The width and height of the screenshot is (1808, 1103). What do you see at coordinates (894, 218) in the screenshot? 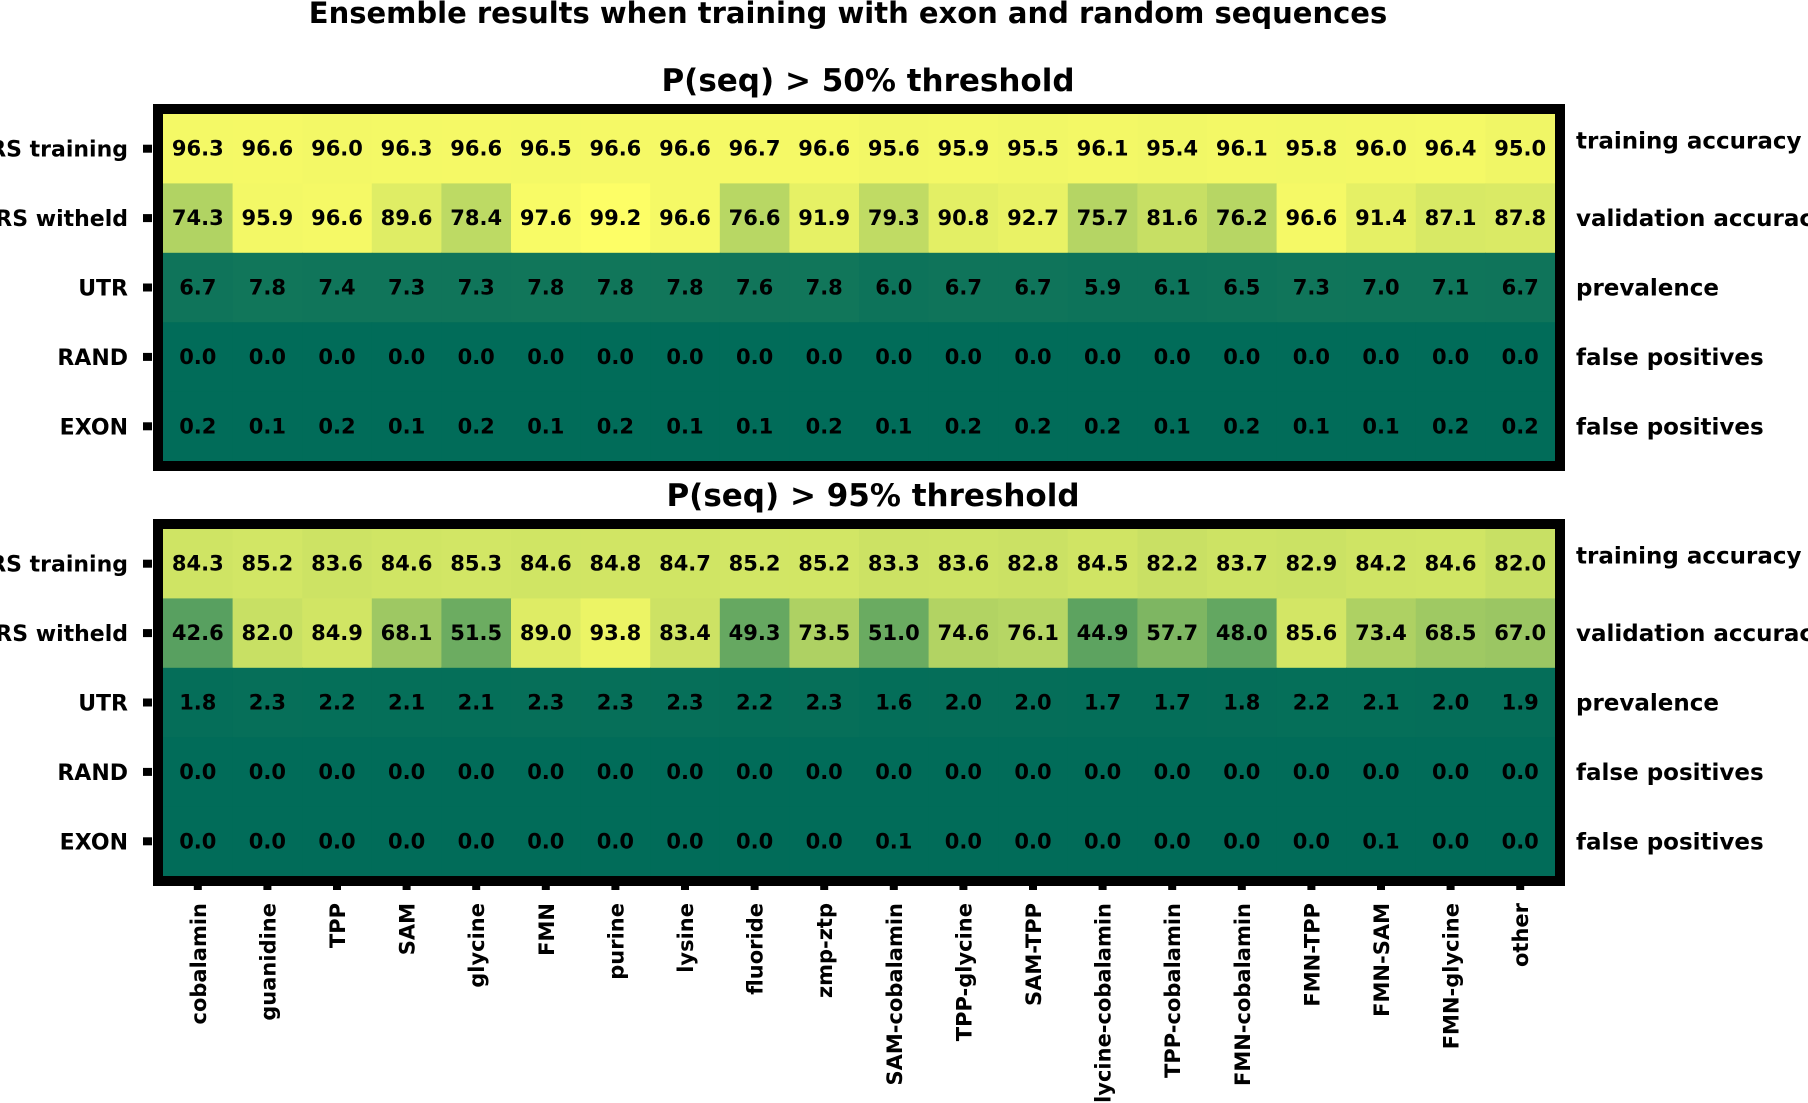
I see `cell-value-label: 79.3` at bounding box center [894, 218].